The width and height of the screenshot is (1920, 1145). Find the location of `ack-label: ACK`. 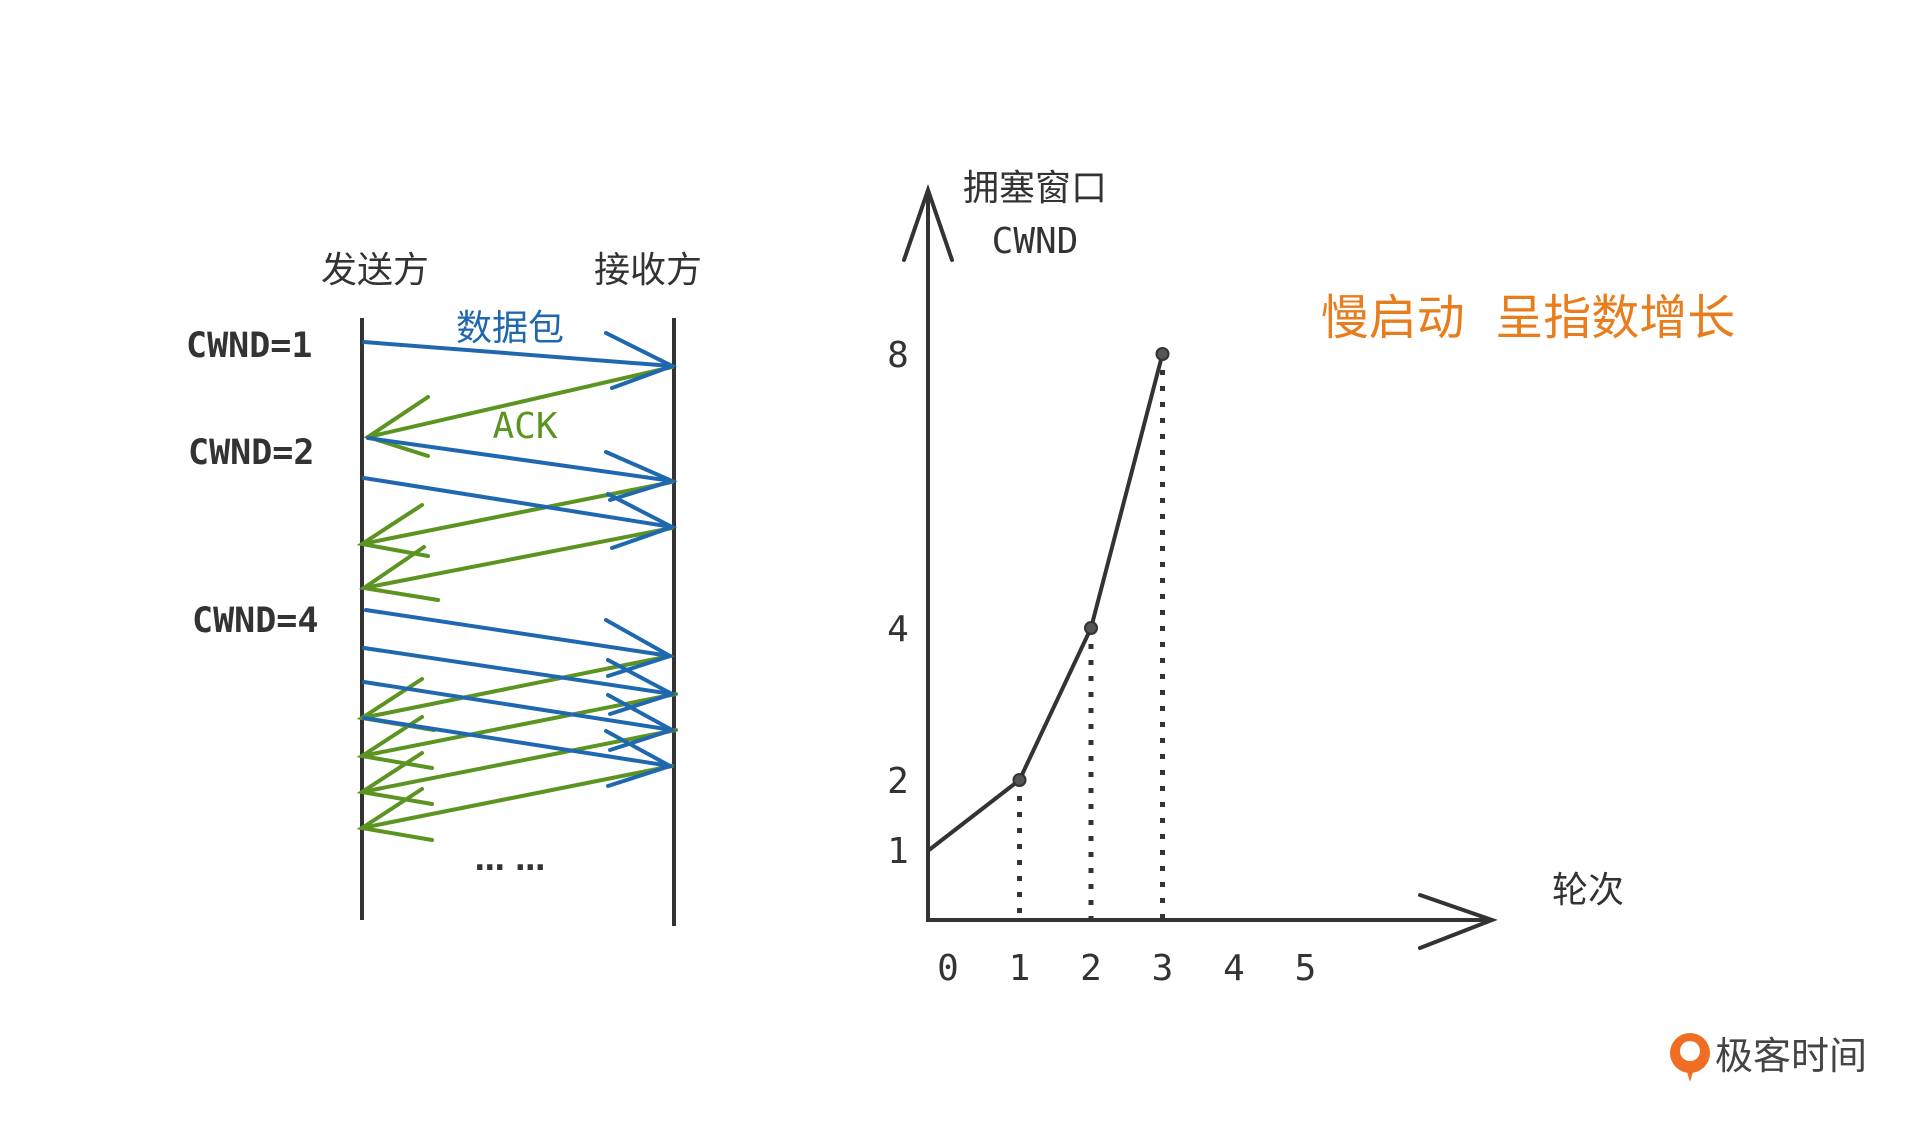

ack-label: ACK is located at coordinates (524, 426).